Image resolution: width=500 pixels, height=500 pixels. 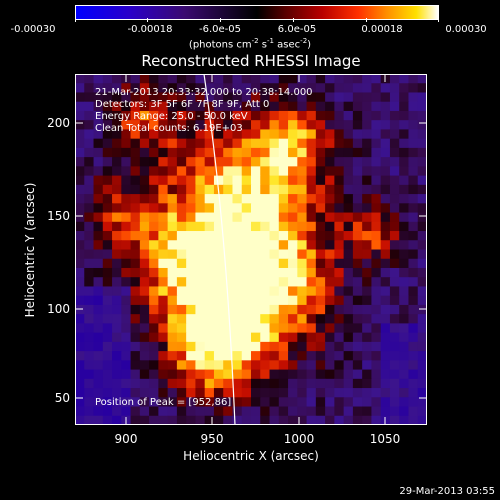 I want to click on x-tick-label: 950, so click(x=212, y=439).